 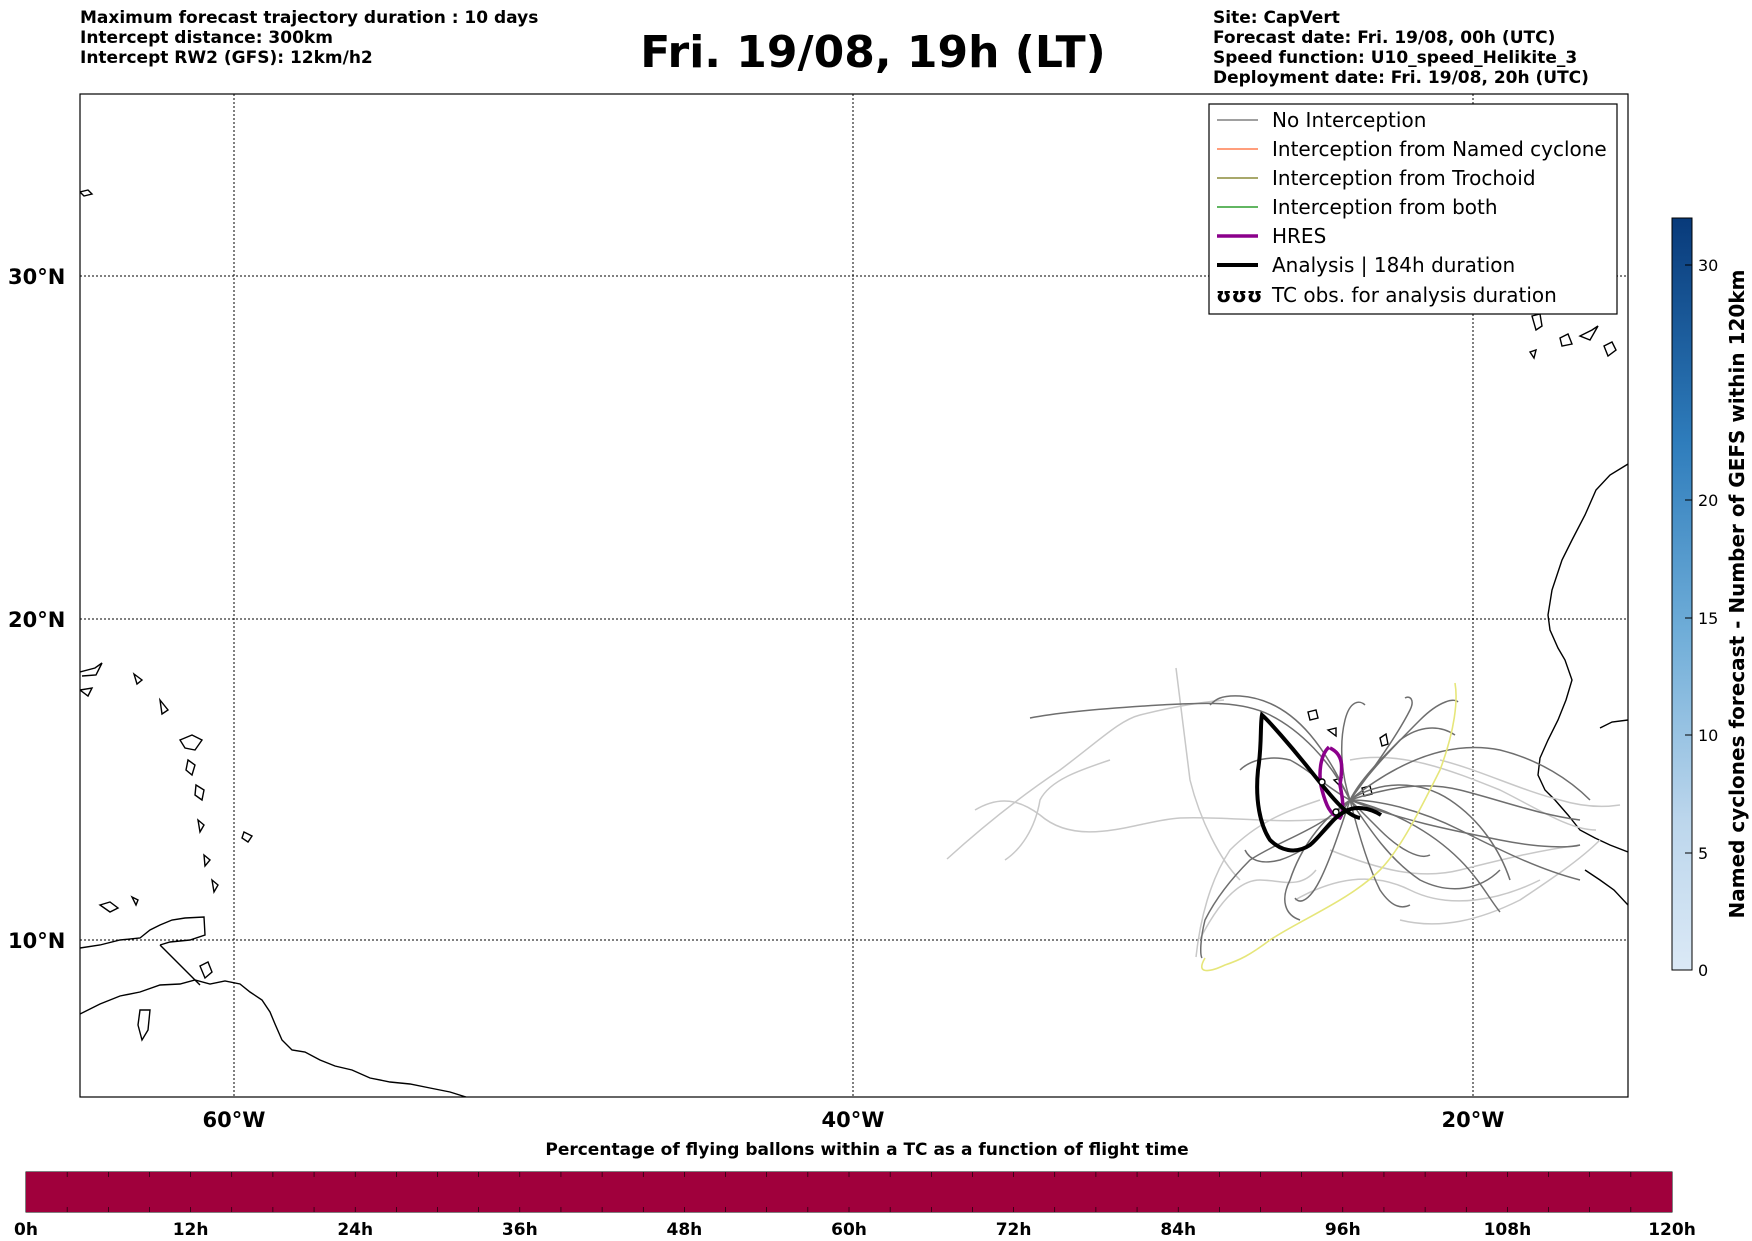 What do you see at coordinates (206, 38) in the screenshot?
I see `header-intercept-distance: Intercept distance: 300km` at bounding box center [206, 38].